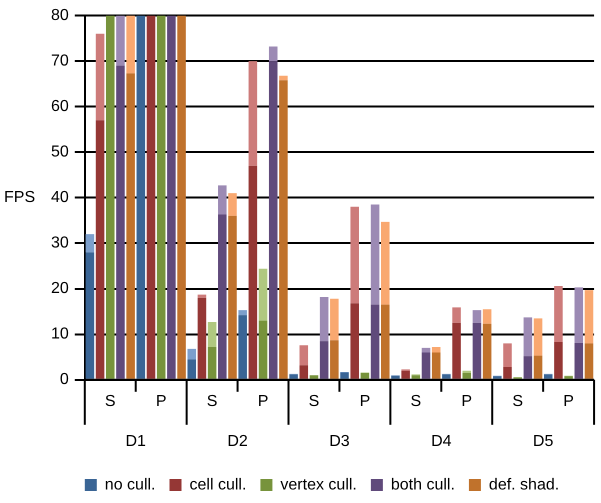 Image resolution: width=601 pixels, height=503 pixels. What do you see at coordinates (64, 379) in the screenshot?
I see `y-tick-label: 0` at bounding box center [64, 379].